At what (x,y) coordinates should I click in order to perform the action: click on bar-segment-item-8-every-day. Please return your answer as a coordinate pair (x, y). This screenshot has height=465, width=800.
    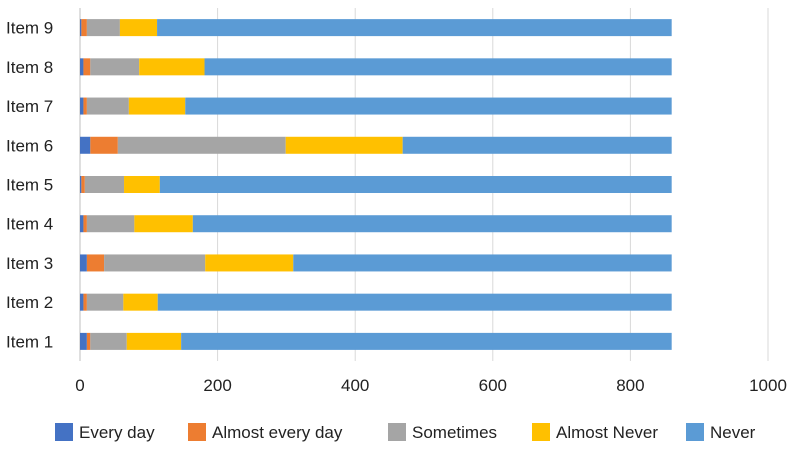
    Looking at the image, I should click on (82, 67).